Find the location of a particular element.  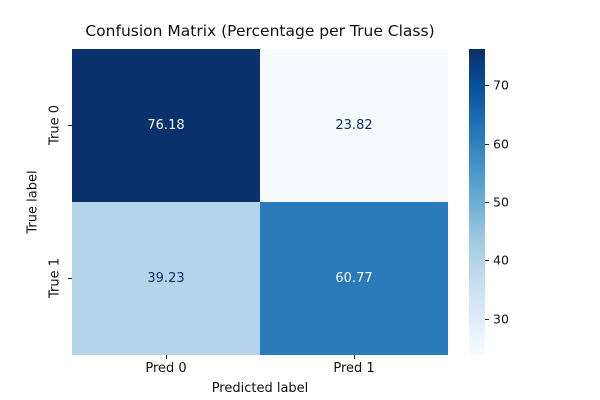

x-tick-label-pred-1: Pred 1 is located at coordinates (354, 368).